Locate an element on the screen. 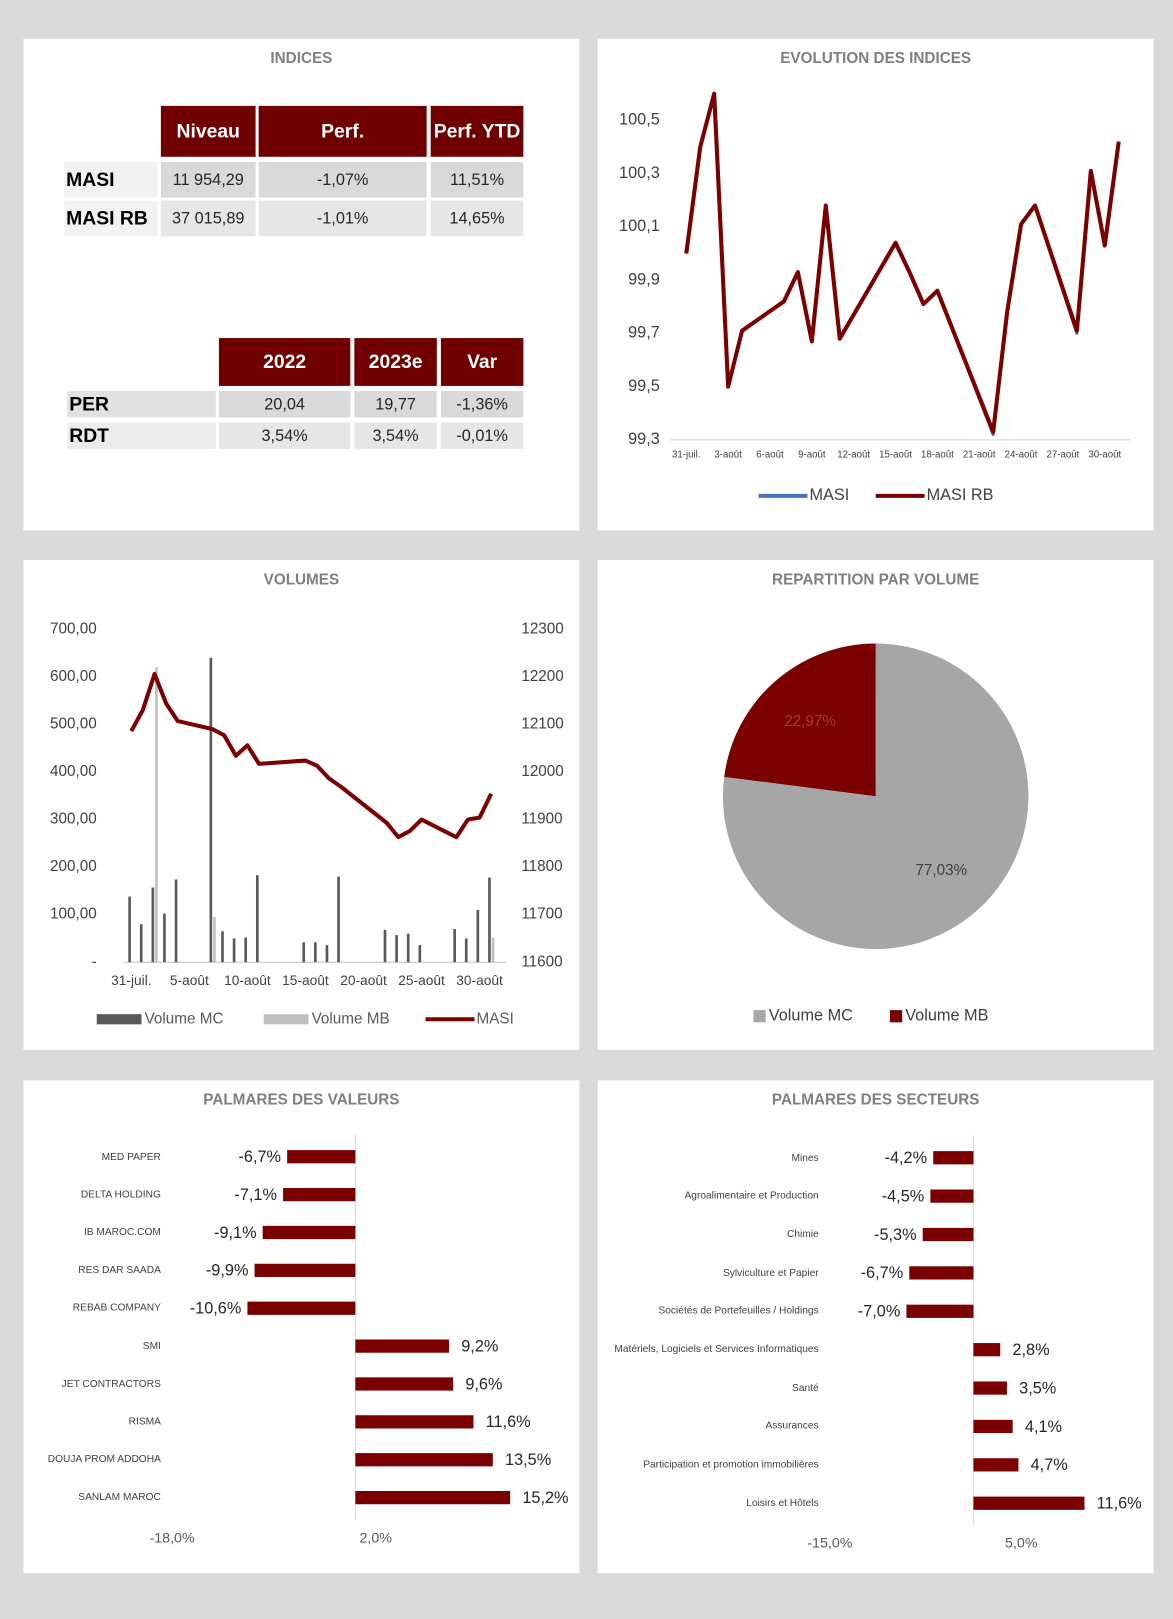 The height and width of the screenshot is (1619, 1173). y2-tick-label: 12000 is located at coordinates (542, 771).